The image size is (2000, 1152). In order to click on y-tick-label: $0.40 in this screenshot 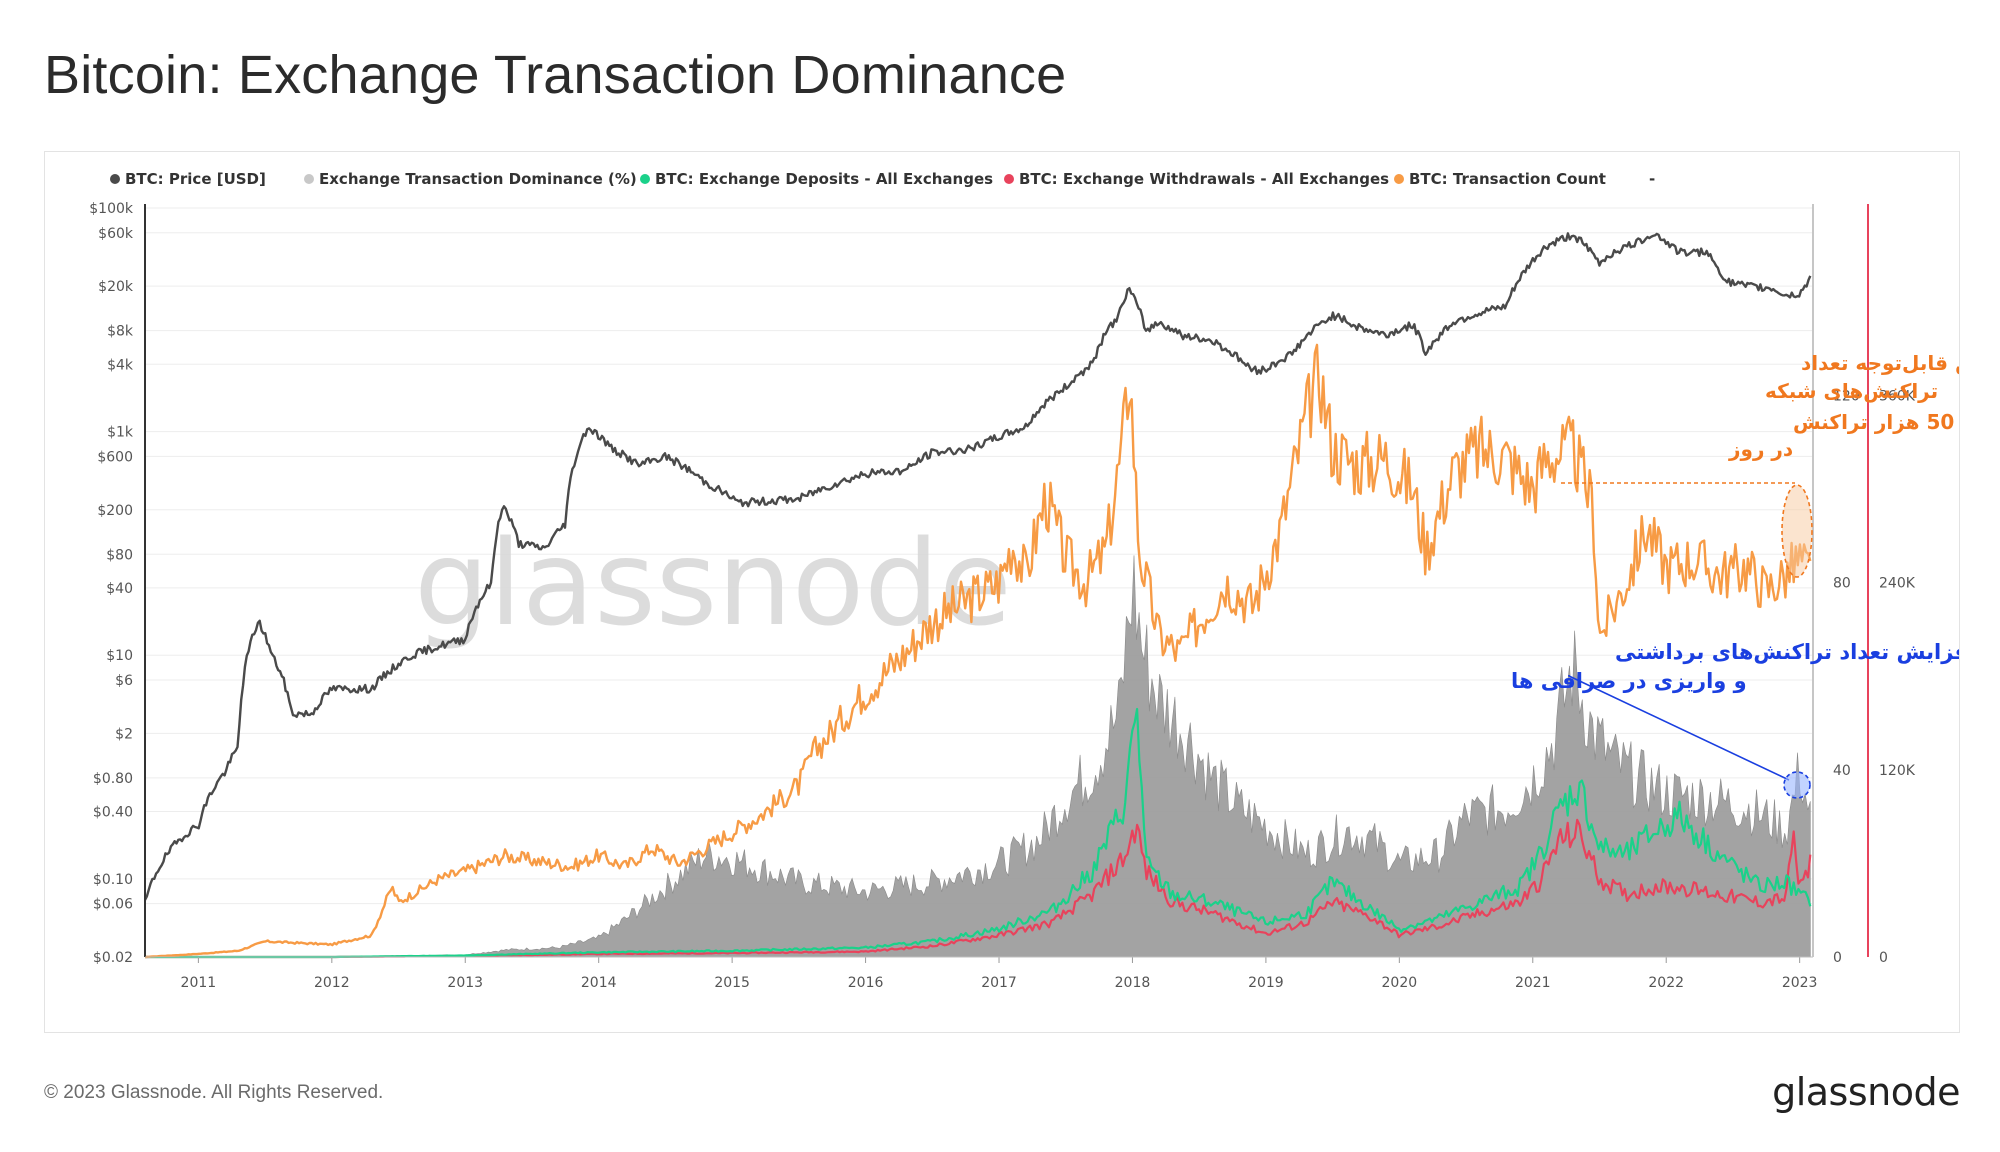, I will do `click(113, 813)`.